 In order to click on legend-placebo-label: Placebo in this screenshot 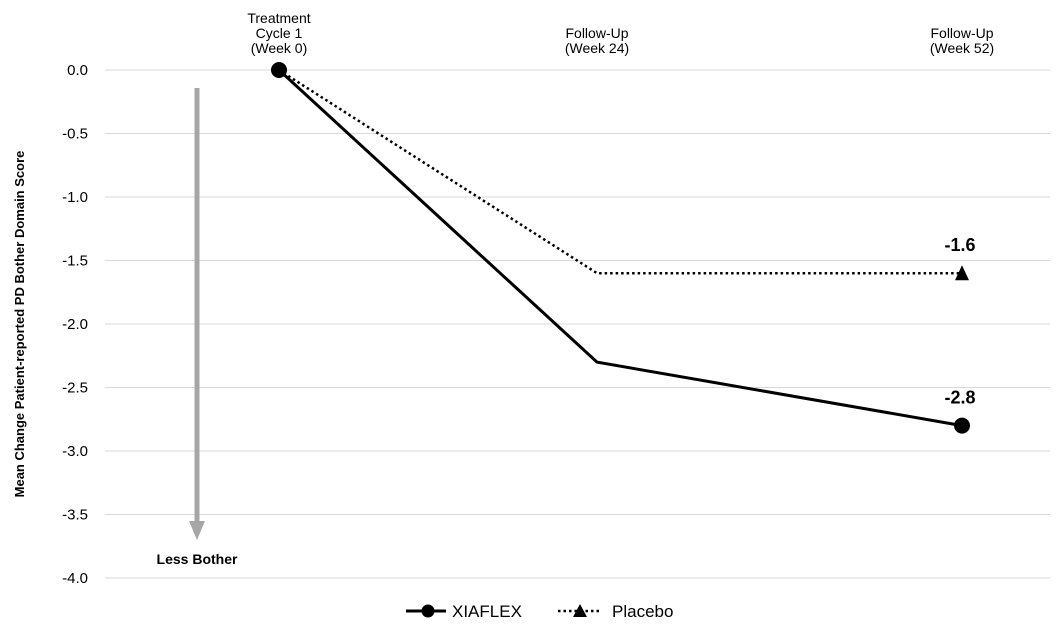, I will do `click(642, 611)`.